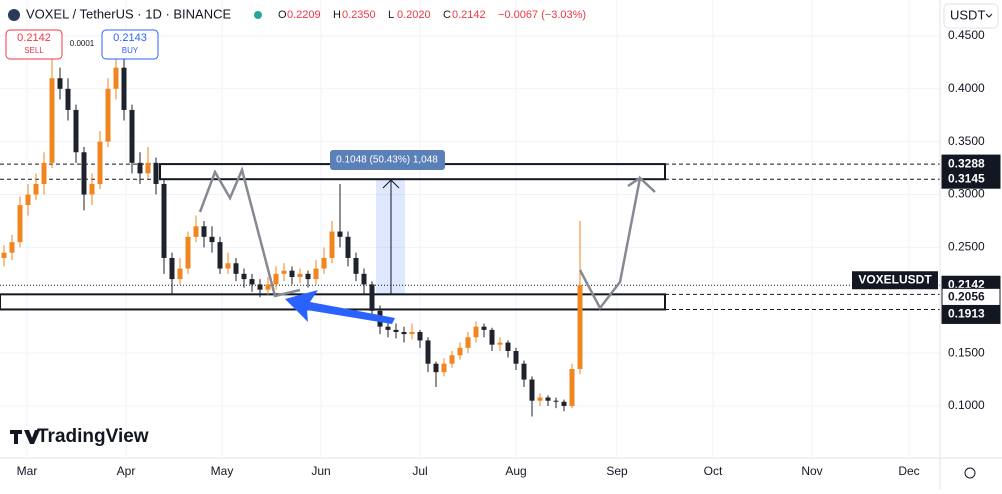 The width and height of the screenshot is (1002, 494). What do you see at coordinates (966, 314) in the screenshot?
I see `price-label: 0.1913` at bounding box center [966, 314].